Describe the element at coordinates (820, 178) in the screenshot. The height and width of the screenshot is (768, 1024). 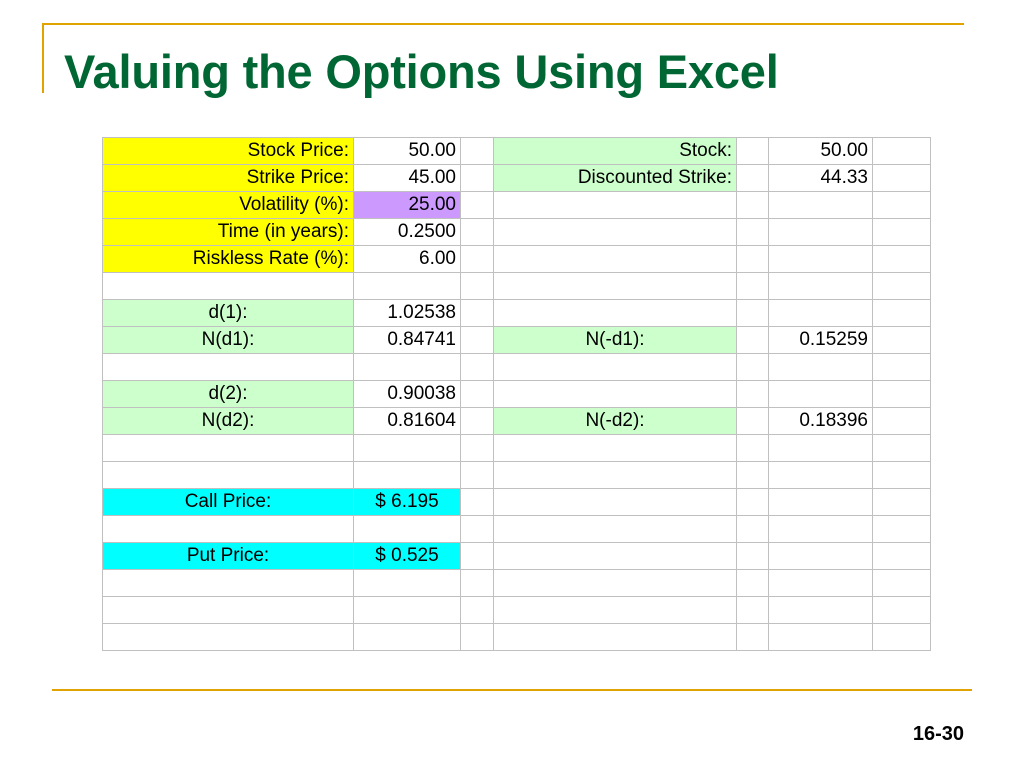
I see `right-value-cell: 44.33` at that location.